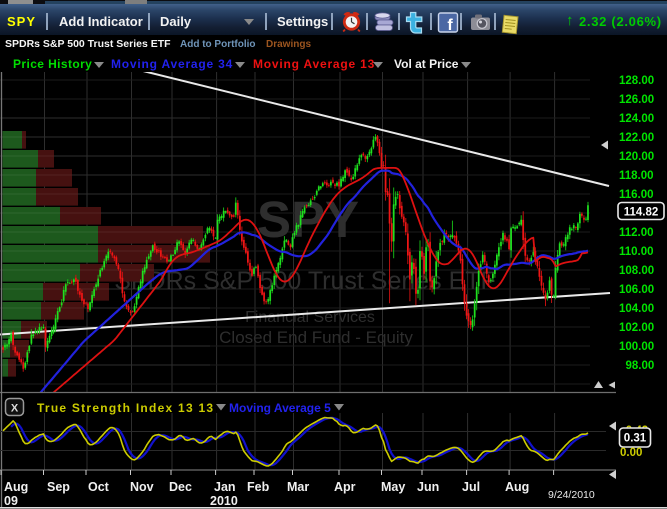 The height and width of the screenshot is (509, 667). I want to click on svg-text: 09, so click(11, 501).